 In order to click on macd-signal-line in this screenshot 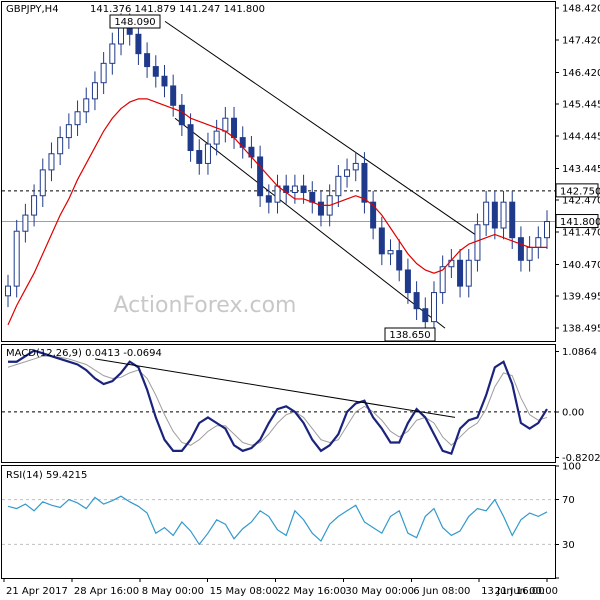, I will do `click(277, 400)`.